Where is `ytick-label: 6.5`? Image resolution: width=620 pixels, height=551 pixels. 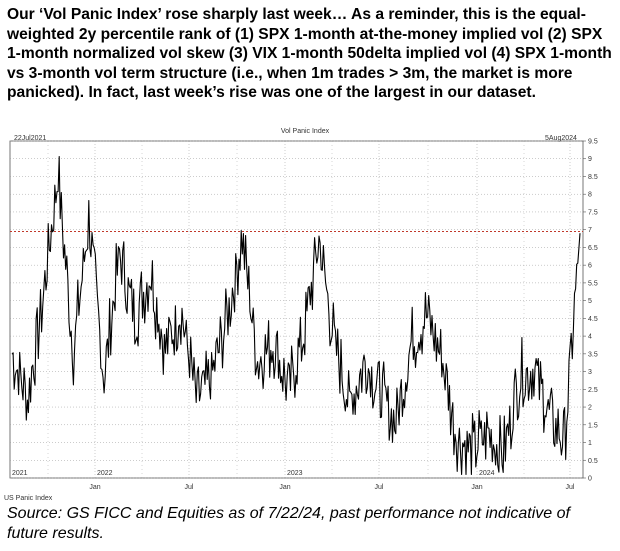 ytick-label: 6.5 is located at coordinates (593, 248).